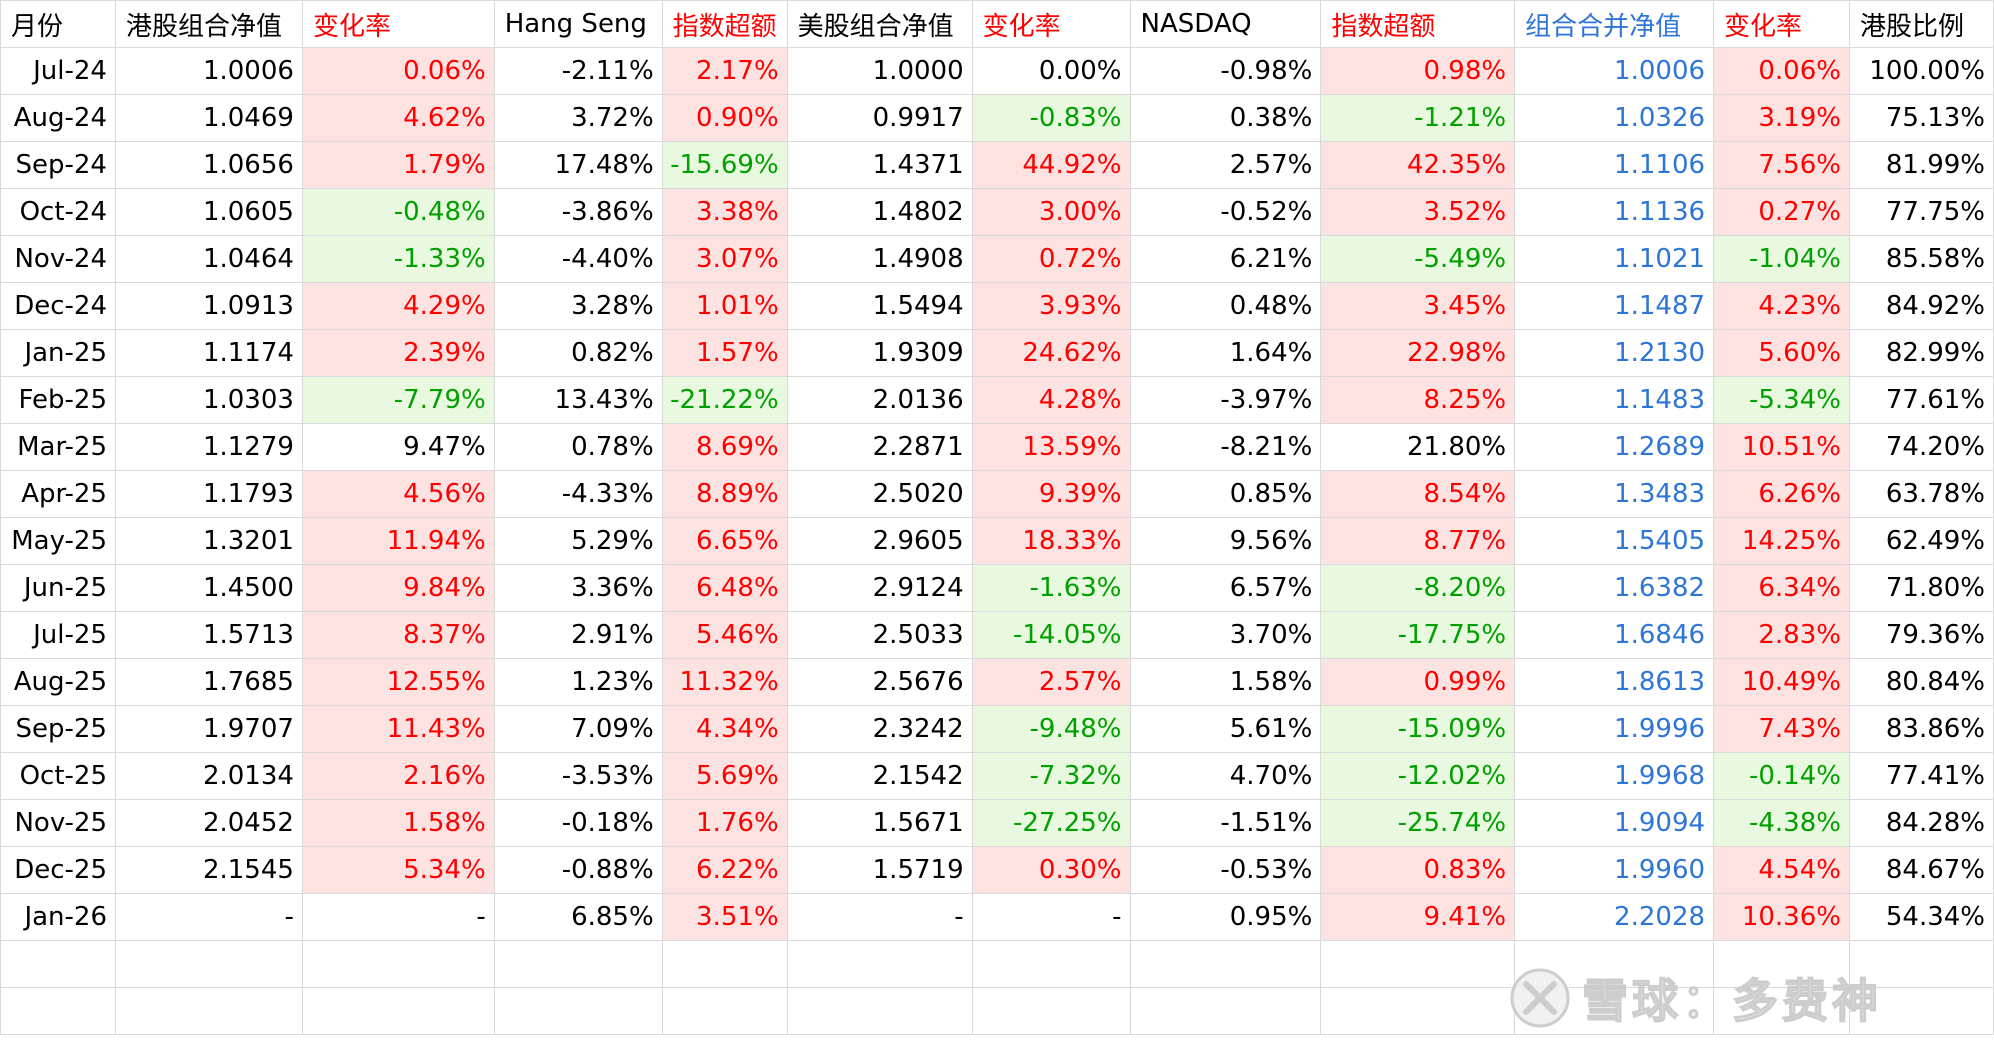 This screenshot has width=1994, height=1058. What do you see at coordinates (1614, 729) in the screenshot?
I see `cell-combined-nav: 1.9996` at bounding box center [1614, 729].